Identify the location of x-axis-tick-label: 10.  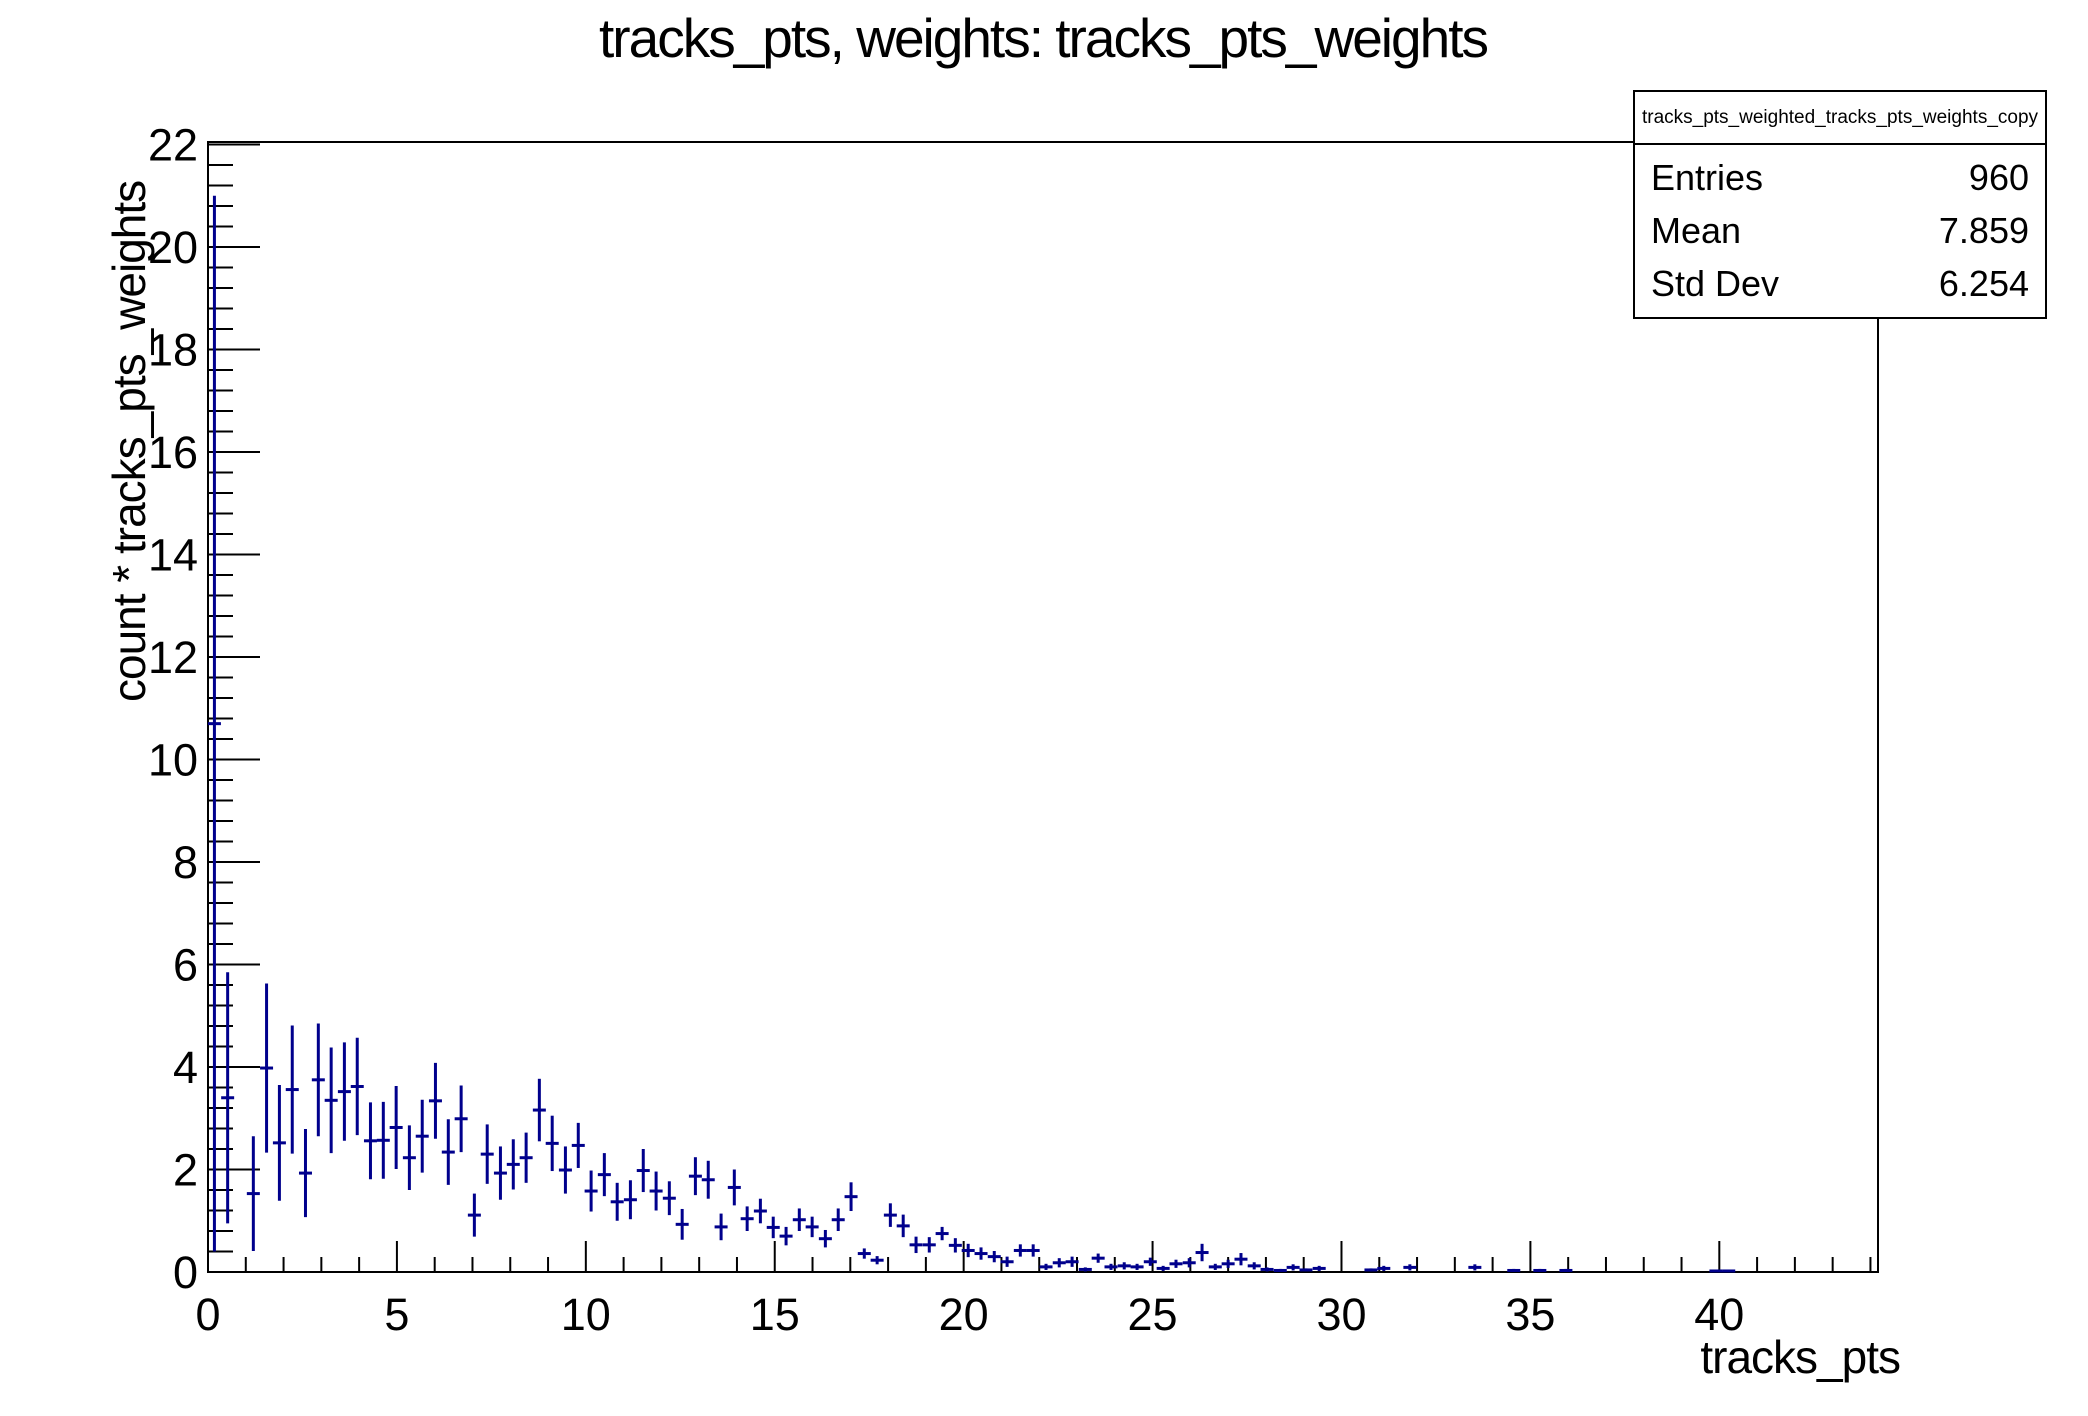
(586, 1314).